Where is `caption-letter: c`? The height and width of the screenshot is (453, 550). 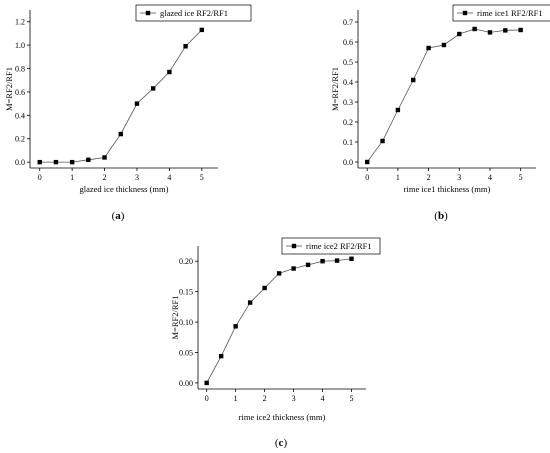 caption-letter: c is located at coordinates (281, 443).